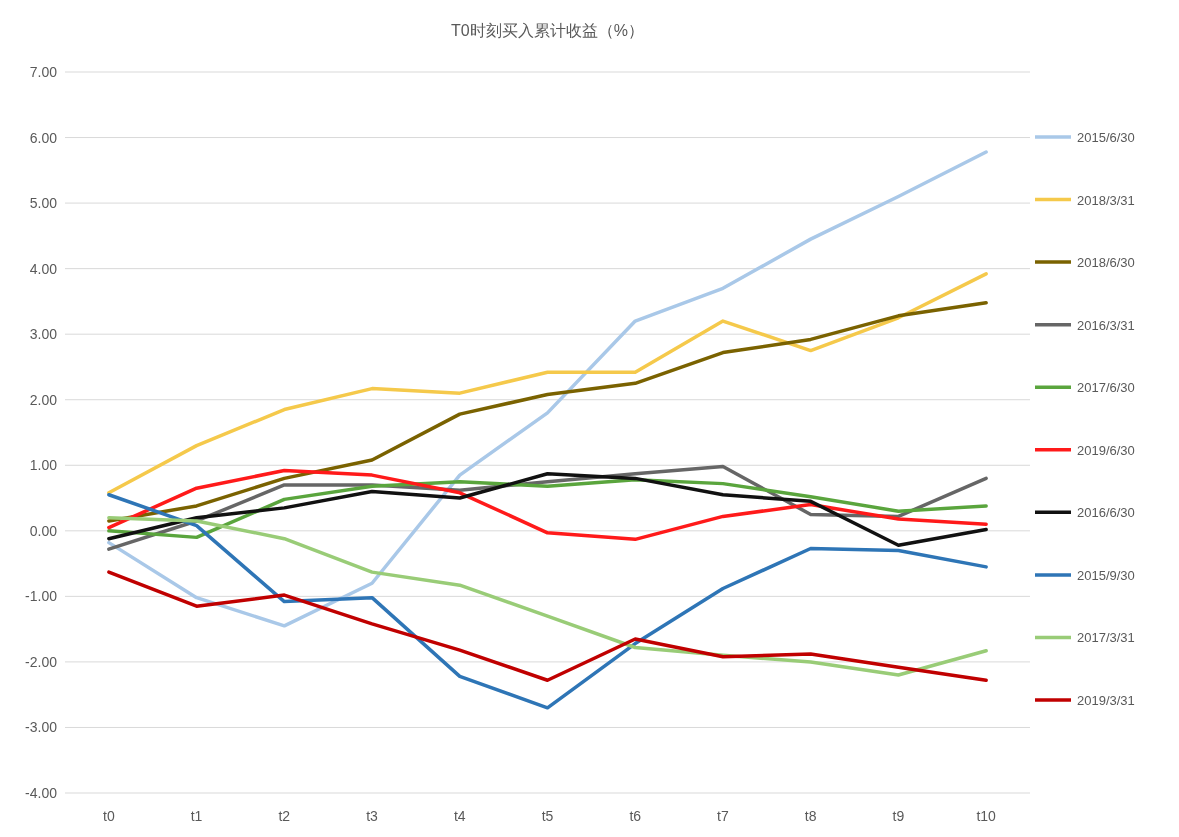 This screenshot has height=837, width=1179. What do you see at coordinates (1106, 700) in the screenshot?
I see `legend-label: 2019/3/31` at bounding box center [1106, 700].